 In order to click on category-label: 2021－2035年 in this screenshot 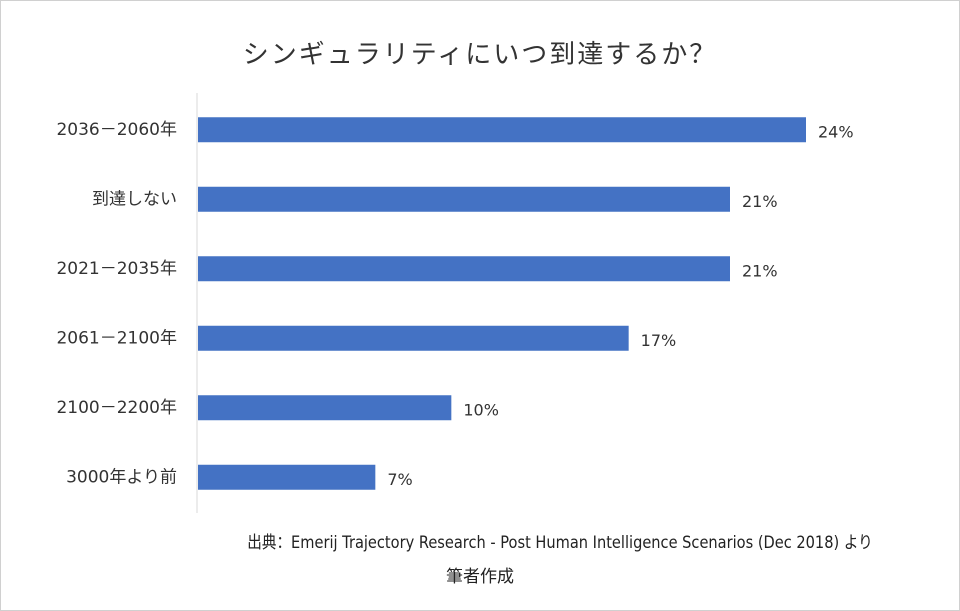, I will do `click(116, 269)`.